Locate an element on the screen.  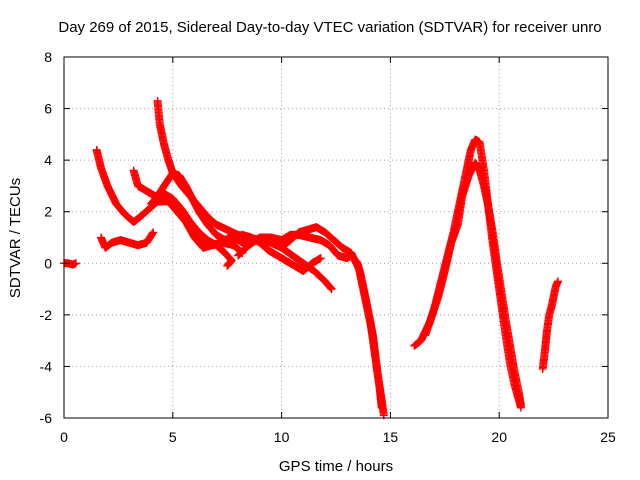
x-tick-label: 0 is located at coordinates (64, 437).